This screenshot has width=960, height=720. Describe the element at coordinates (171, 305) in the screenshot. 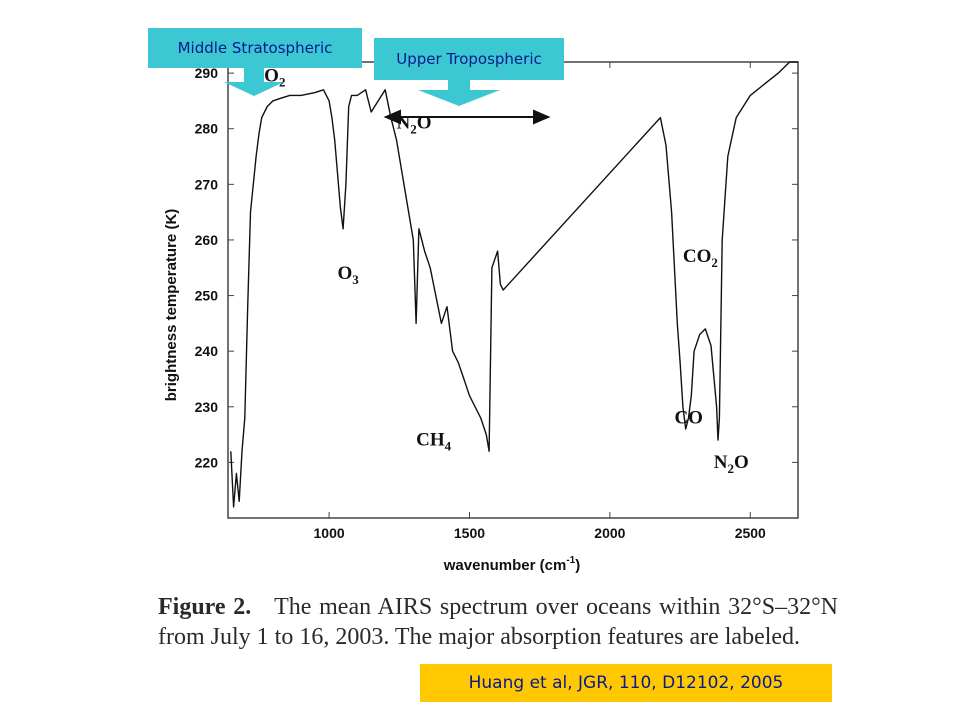

I see `y-axis-label: brightness temperature (K)` at that location.